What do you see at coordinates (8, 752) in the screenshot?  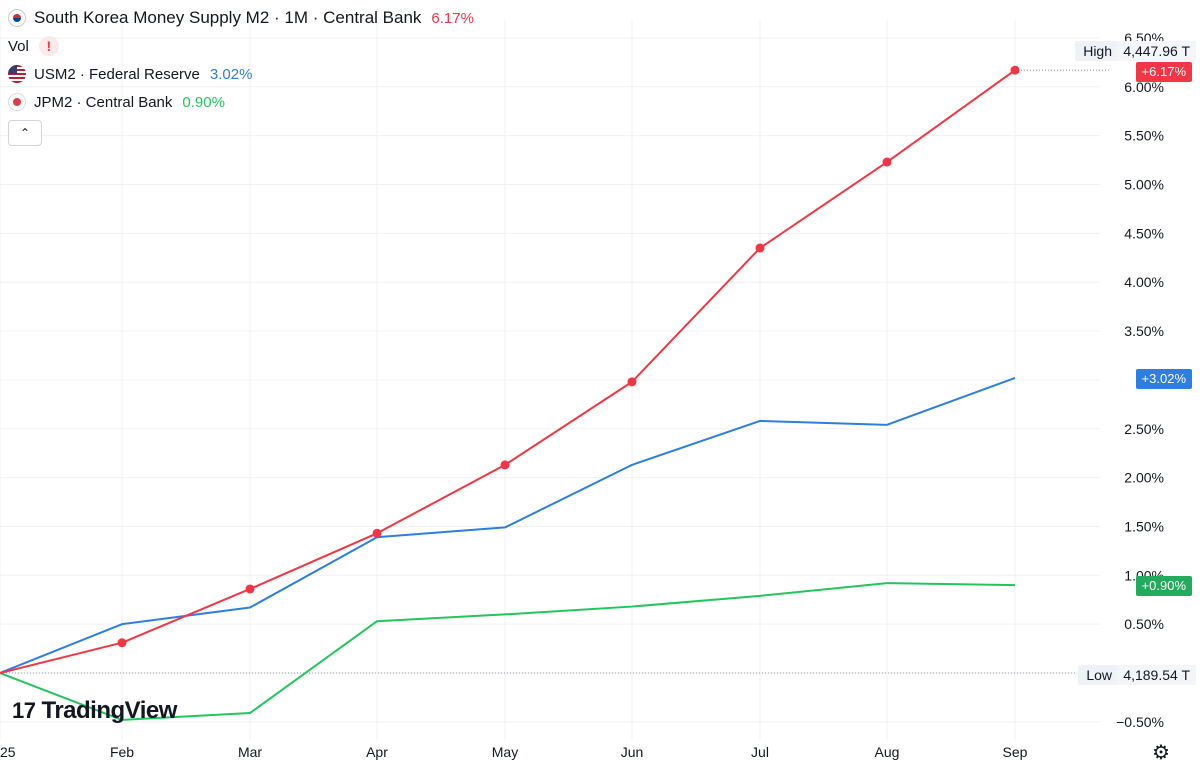 I see `x-tick-label: 25` at bounding box center [8, 752].